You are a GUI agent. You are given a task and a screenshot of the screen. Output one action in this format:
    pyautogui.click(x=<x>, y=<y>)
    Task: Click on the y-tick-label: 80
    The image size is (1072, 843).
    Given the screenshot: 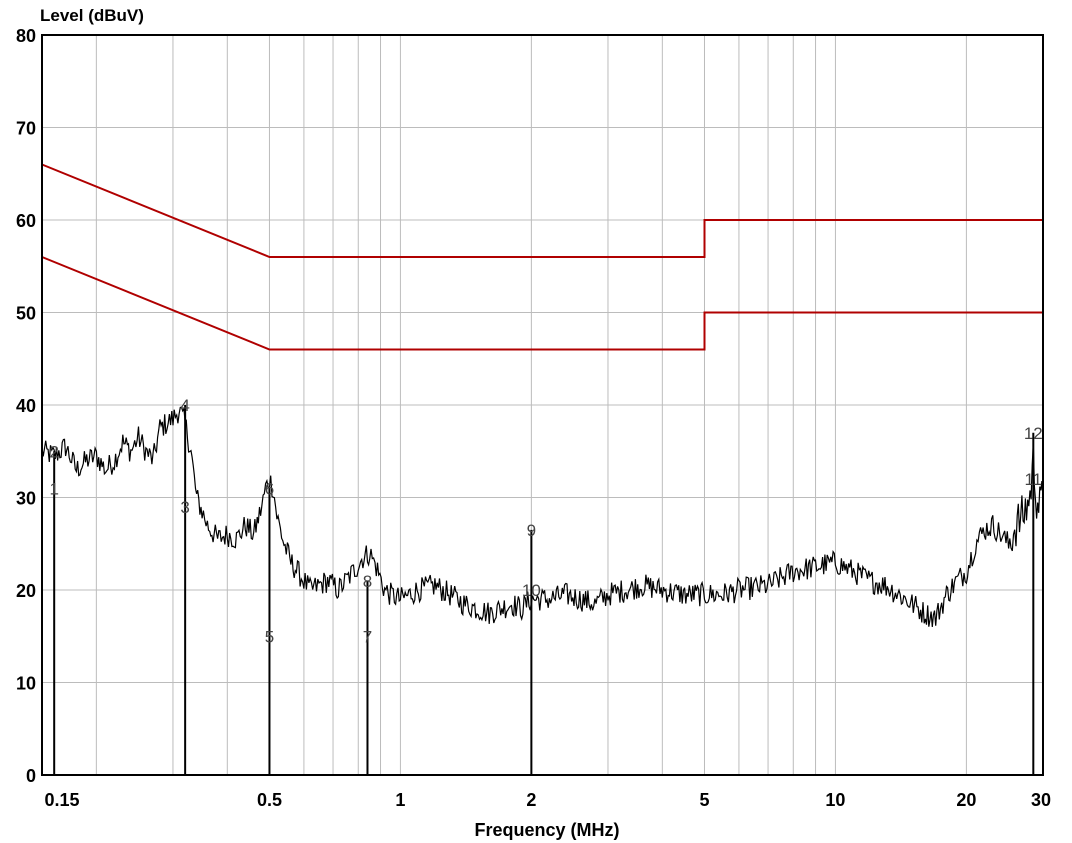 What is the action you would take?
    pyautogui.click(x=26, y=36)
    